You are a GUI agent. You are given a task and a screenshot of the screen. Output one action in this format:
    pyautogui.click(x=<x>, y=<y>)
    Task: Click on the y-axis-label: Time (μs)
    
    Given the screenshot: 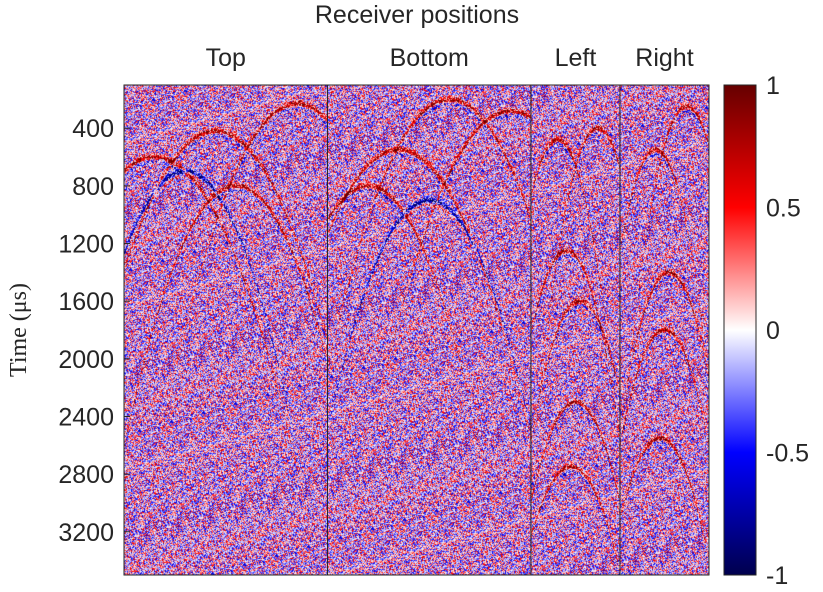 What is the action you would take?
    pyautogui.click(x=19, y=330)
    